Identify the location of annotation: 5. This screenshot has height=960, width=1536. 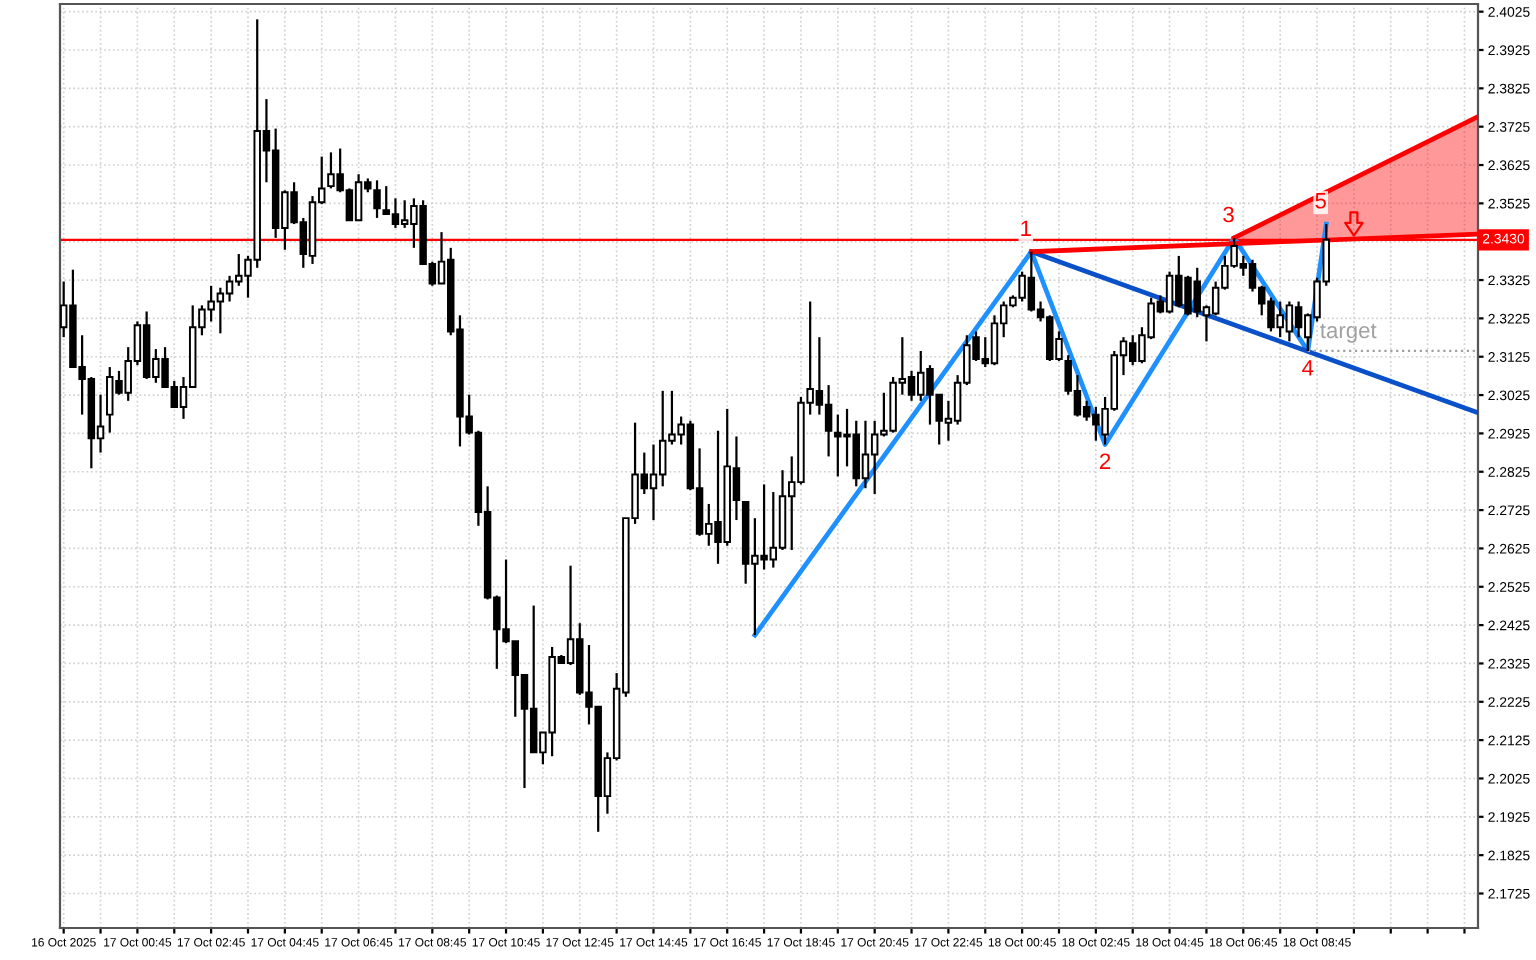
(1320, 201).